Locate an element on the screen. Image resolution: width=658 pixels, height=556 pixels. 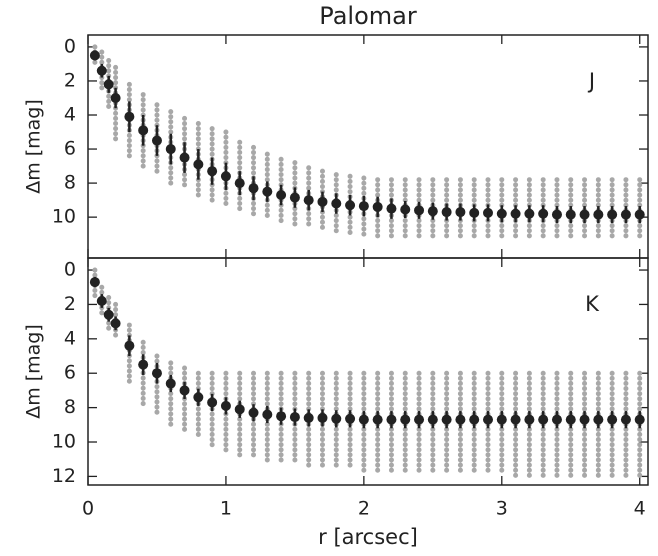
y-tick-label: 0 is located at coordinates (70, 270).